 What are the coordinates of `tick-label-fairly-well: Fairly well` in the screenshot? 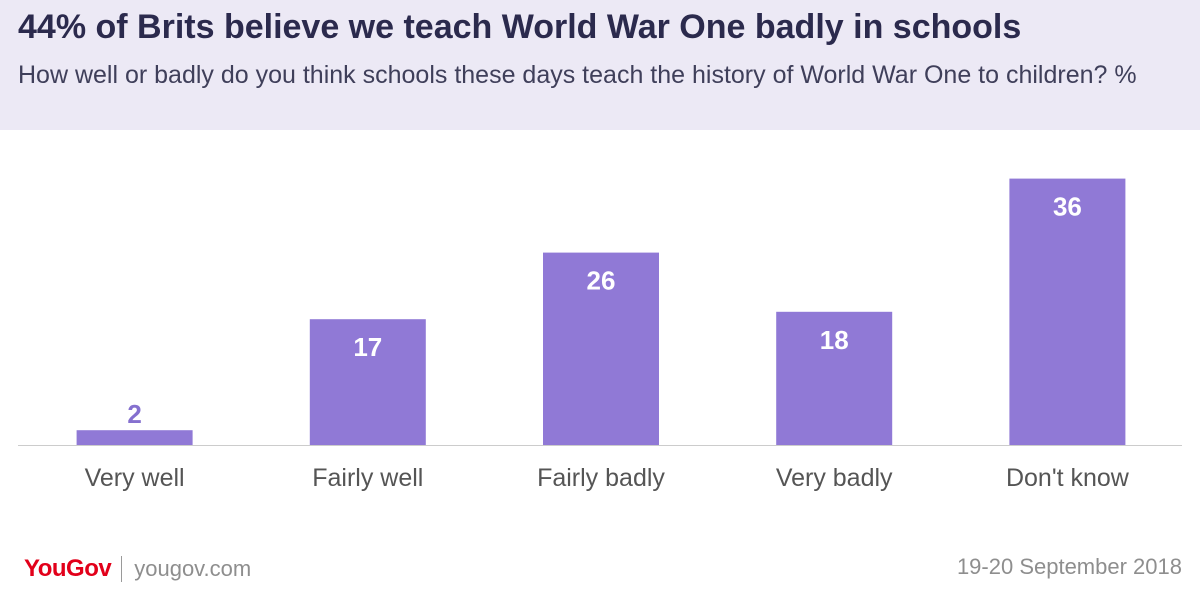 It's located at (367, 478).